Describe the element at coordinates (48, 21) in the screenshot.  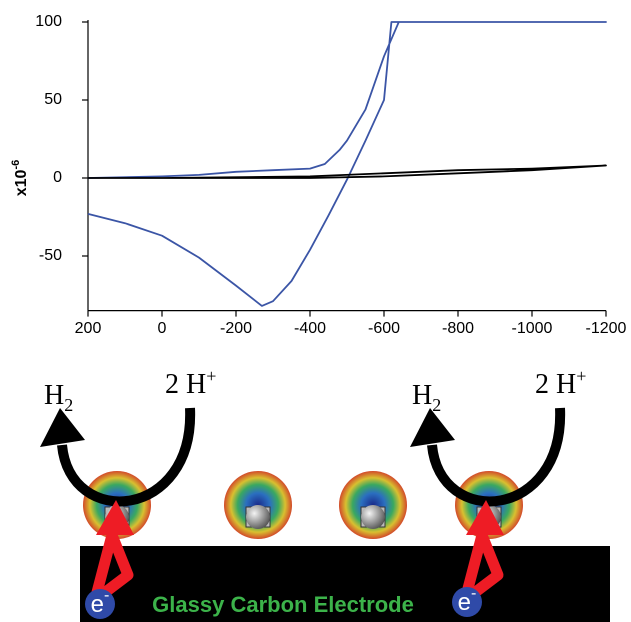
I see `y-tick-label: 100` at that location.